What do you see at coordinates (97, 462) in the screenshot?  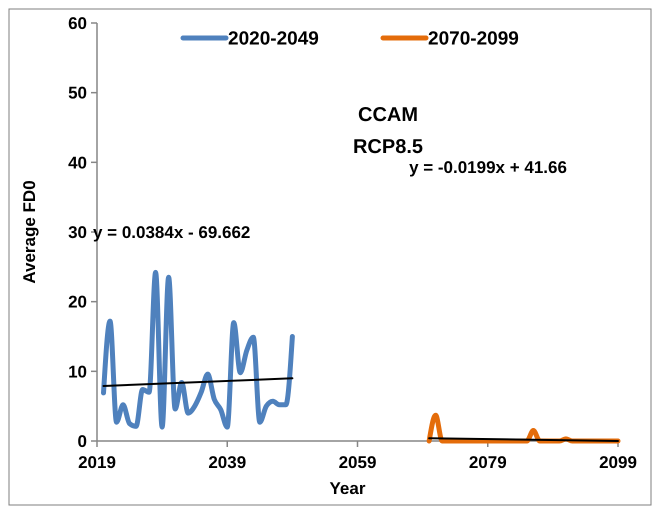 I see `x-tick-label: 2019` at bounding box center [97, 462].